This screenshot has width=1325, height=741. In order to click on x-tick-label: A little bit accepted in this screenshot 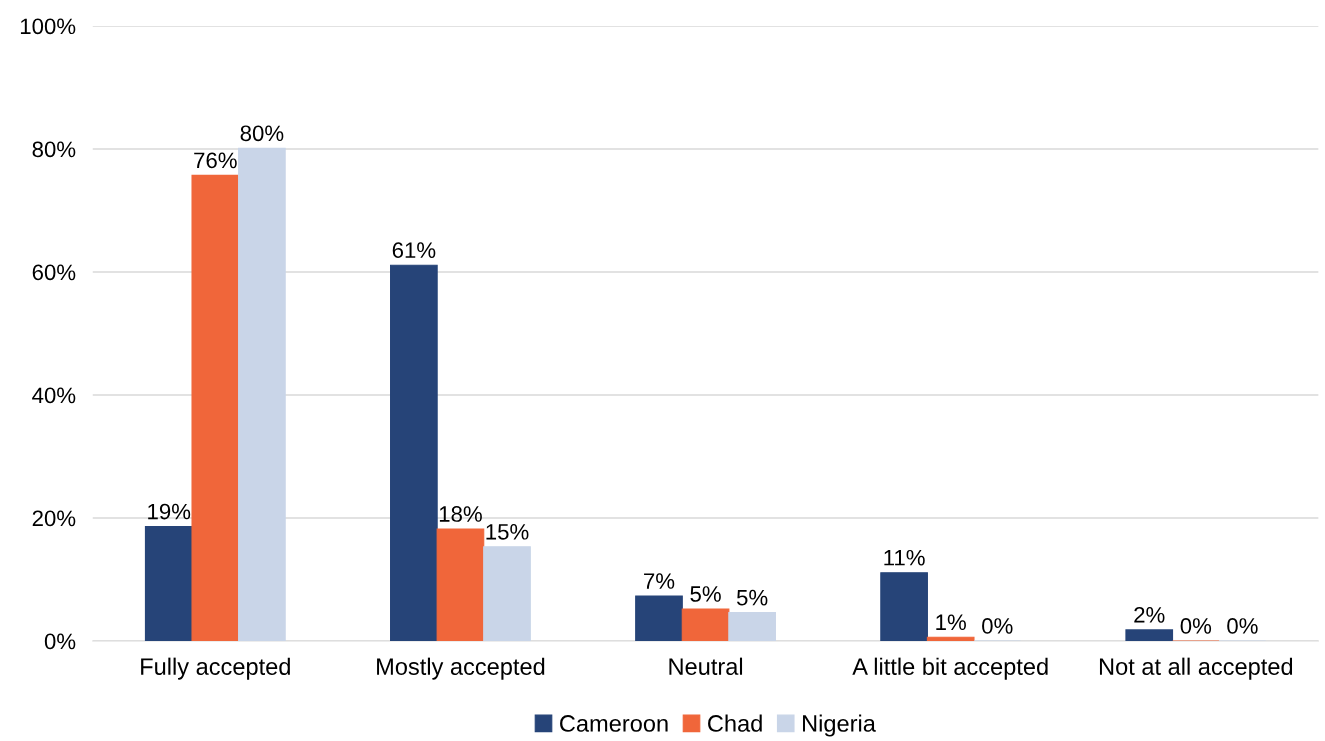, I will do `click(950, 668)`.